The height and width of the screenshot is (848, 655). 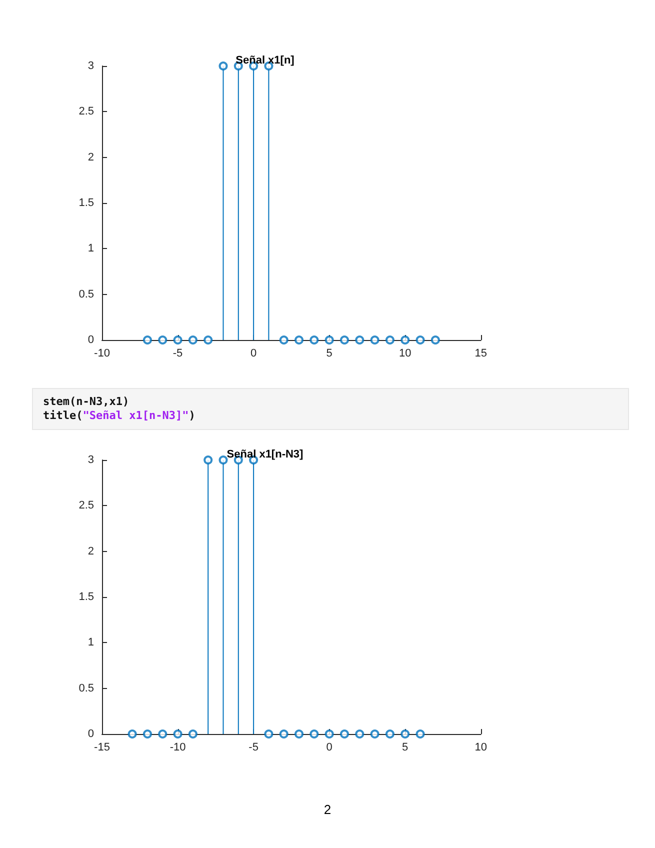 I want to click on text: stem(n-N3,x1) title("Señal x1[n-N3]"), so click(x=330, y=409).